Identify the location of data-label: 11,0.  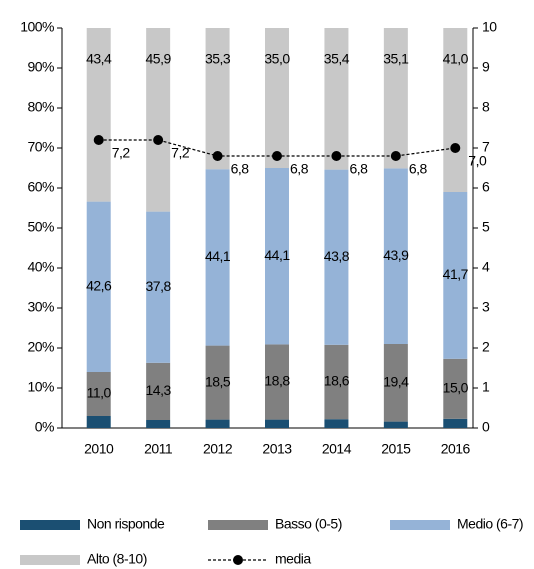
(99, 393).